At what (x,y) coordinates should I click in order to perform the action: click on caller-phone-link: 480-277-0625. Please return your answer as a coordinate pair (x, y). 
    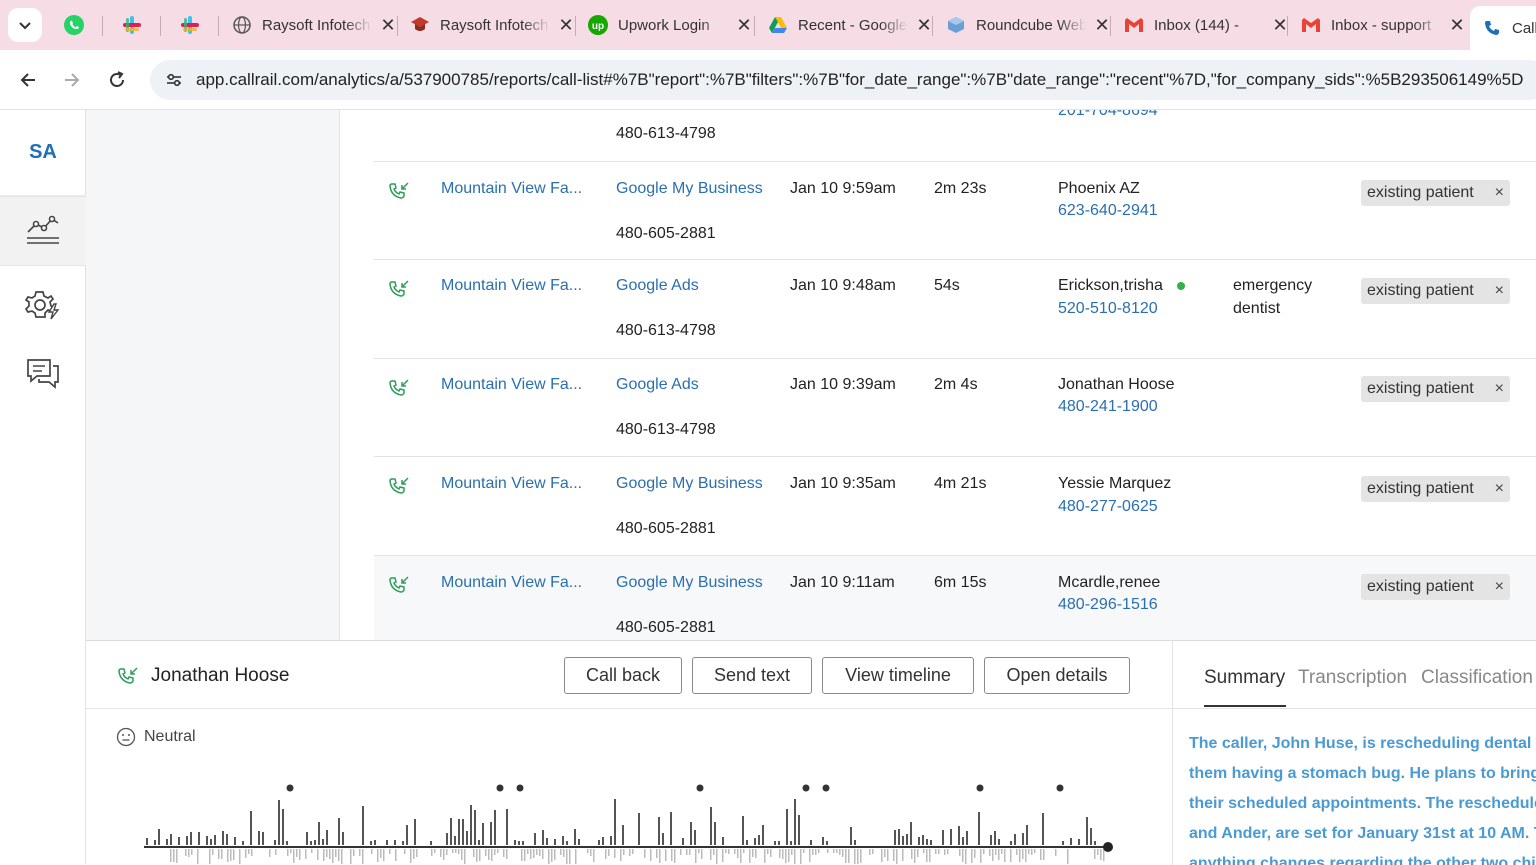
    Looking at the image, I should click on (1108, 506).